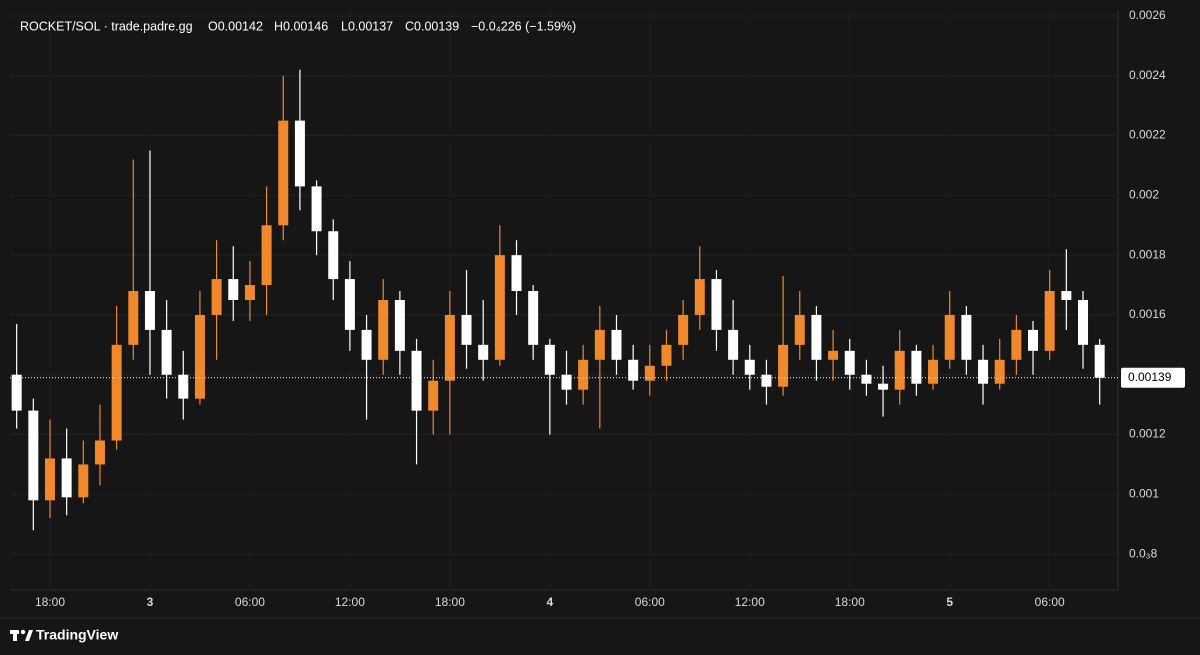 This screenshot has width=1200, height=655. I want to click on y-tick-label: 0.0016, so click(1147, 314).